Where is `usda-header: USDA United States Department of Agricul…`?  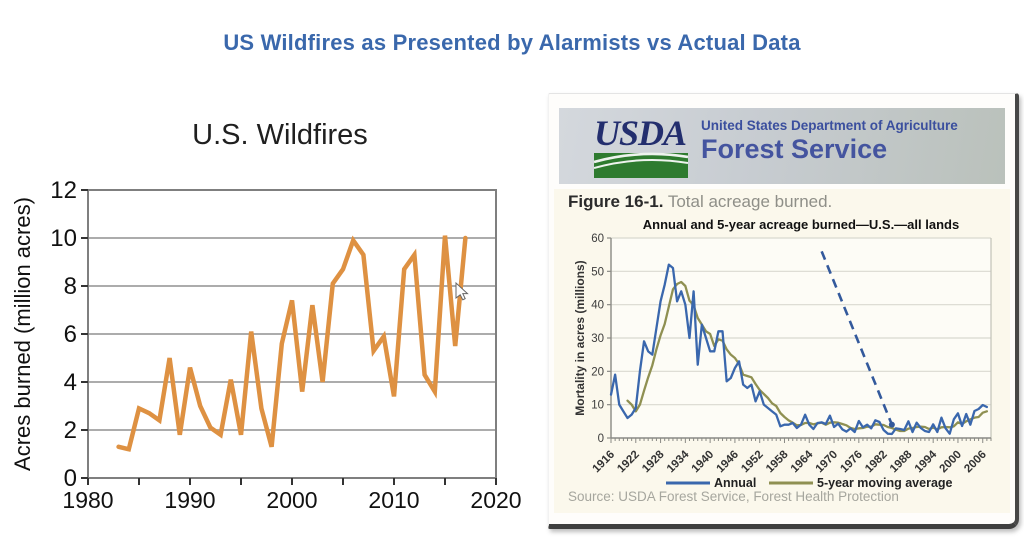 usda-header: USDA United States Department of Agricul… is located at coordinates (782, 146).